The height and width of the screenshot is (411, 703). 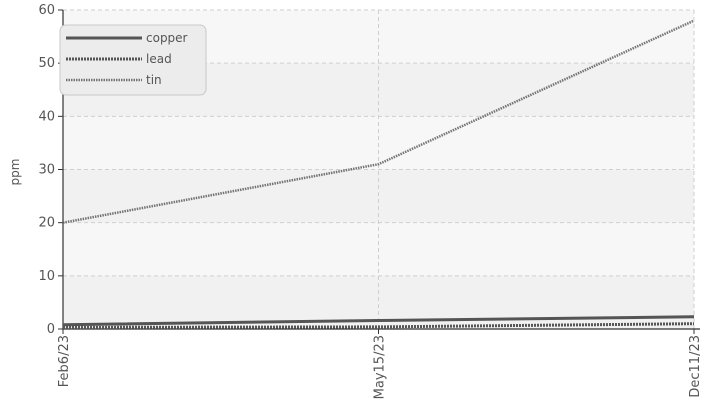 I want to click on y-tick-label: 60, so click(x=46, y=10).